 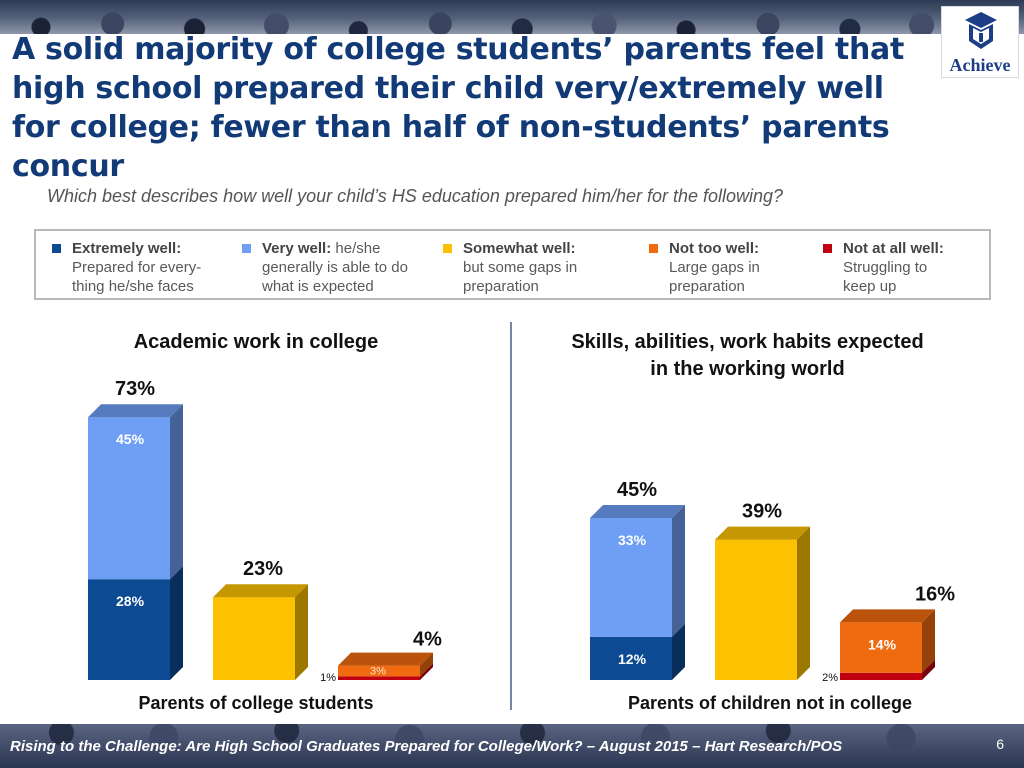 I want to click on bar-total-label: 45%, so click(x=637, y=490).